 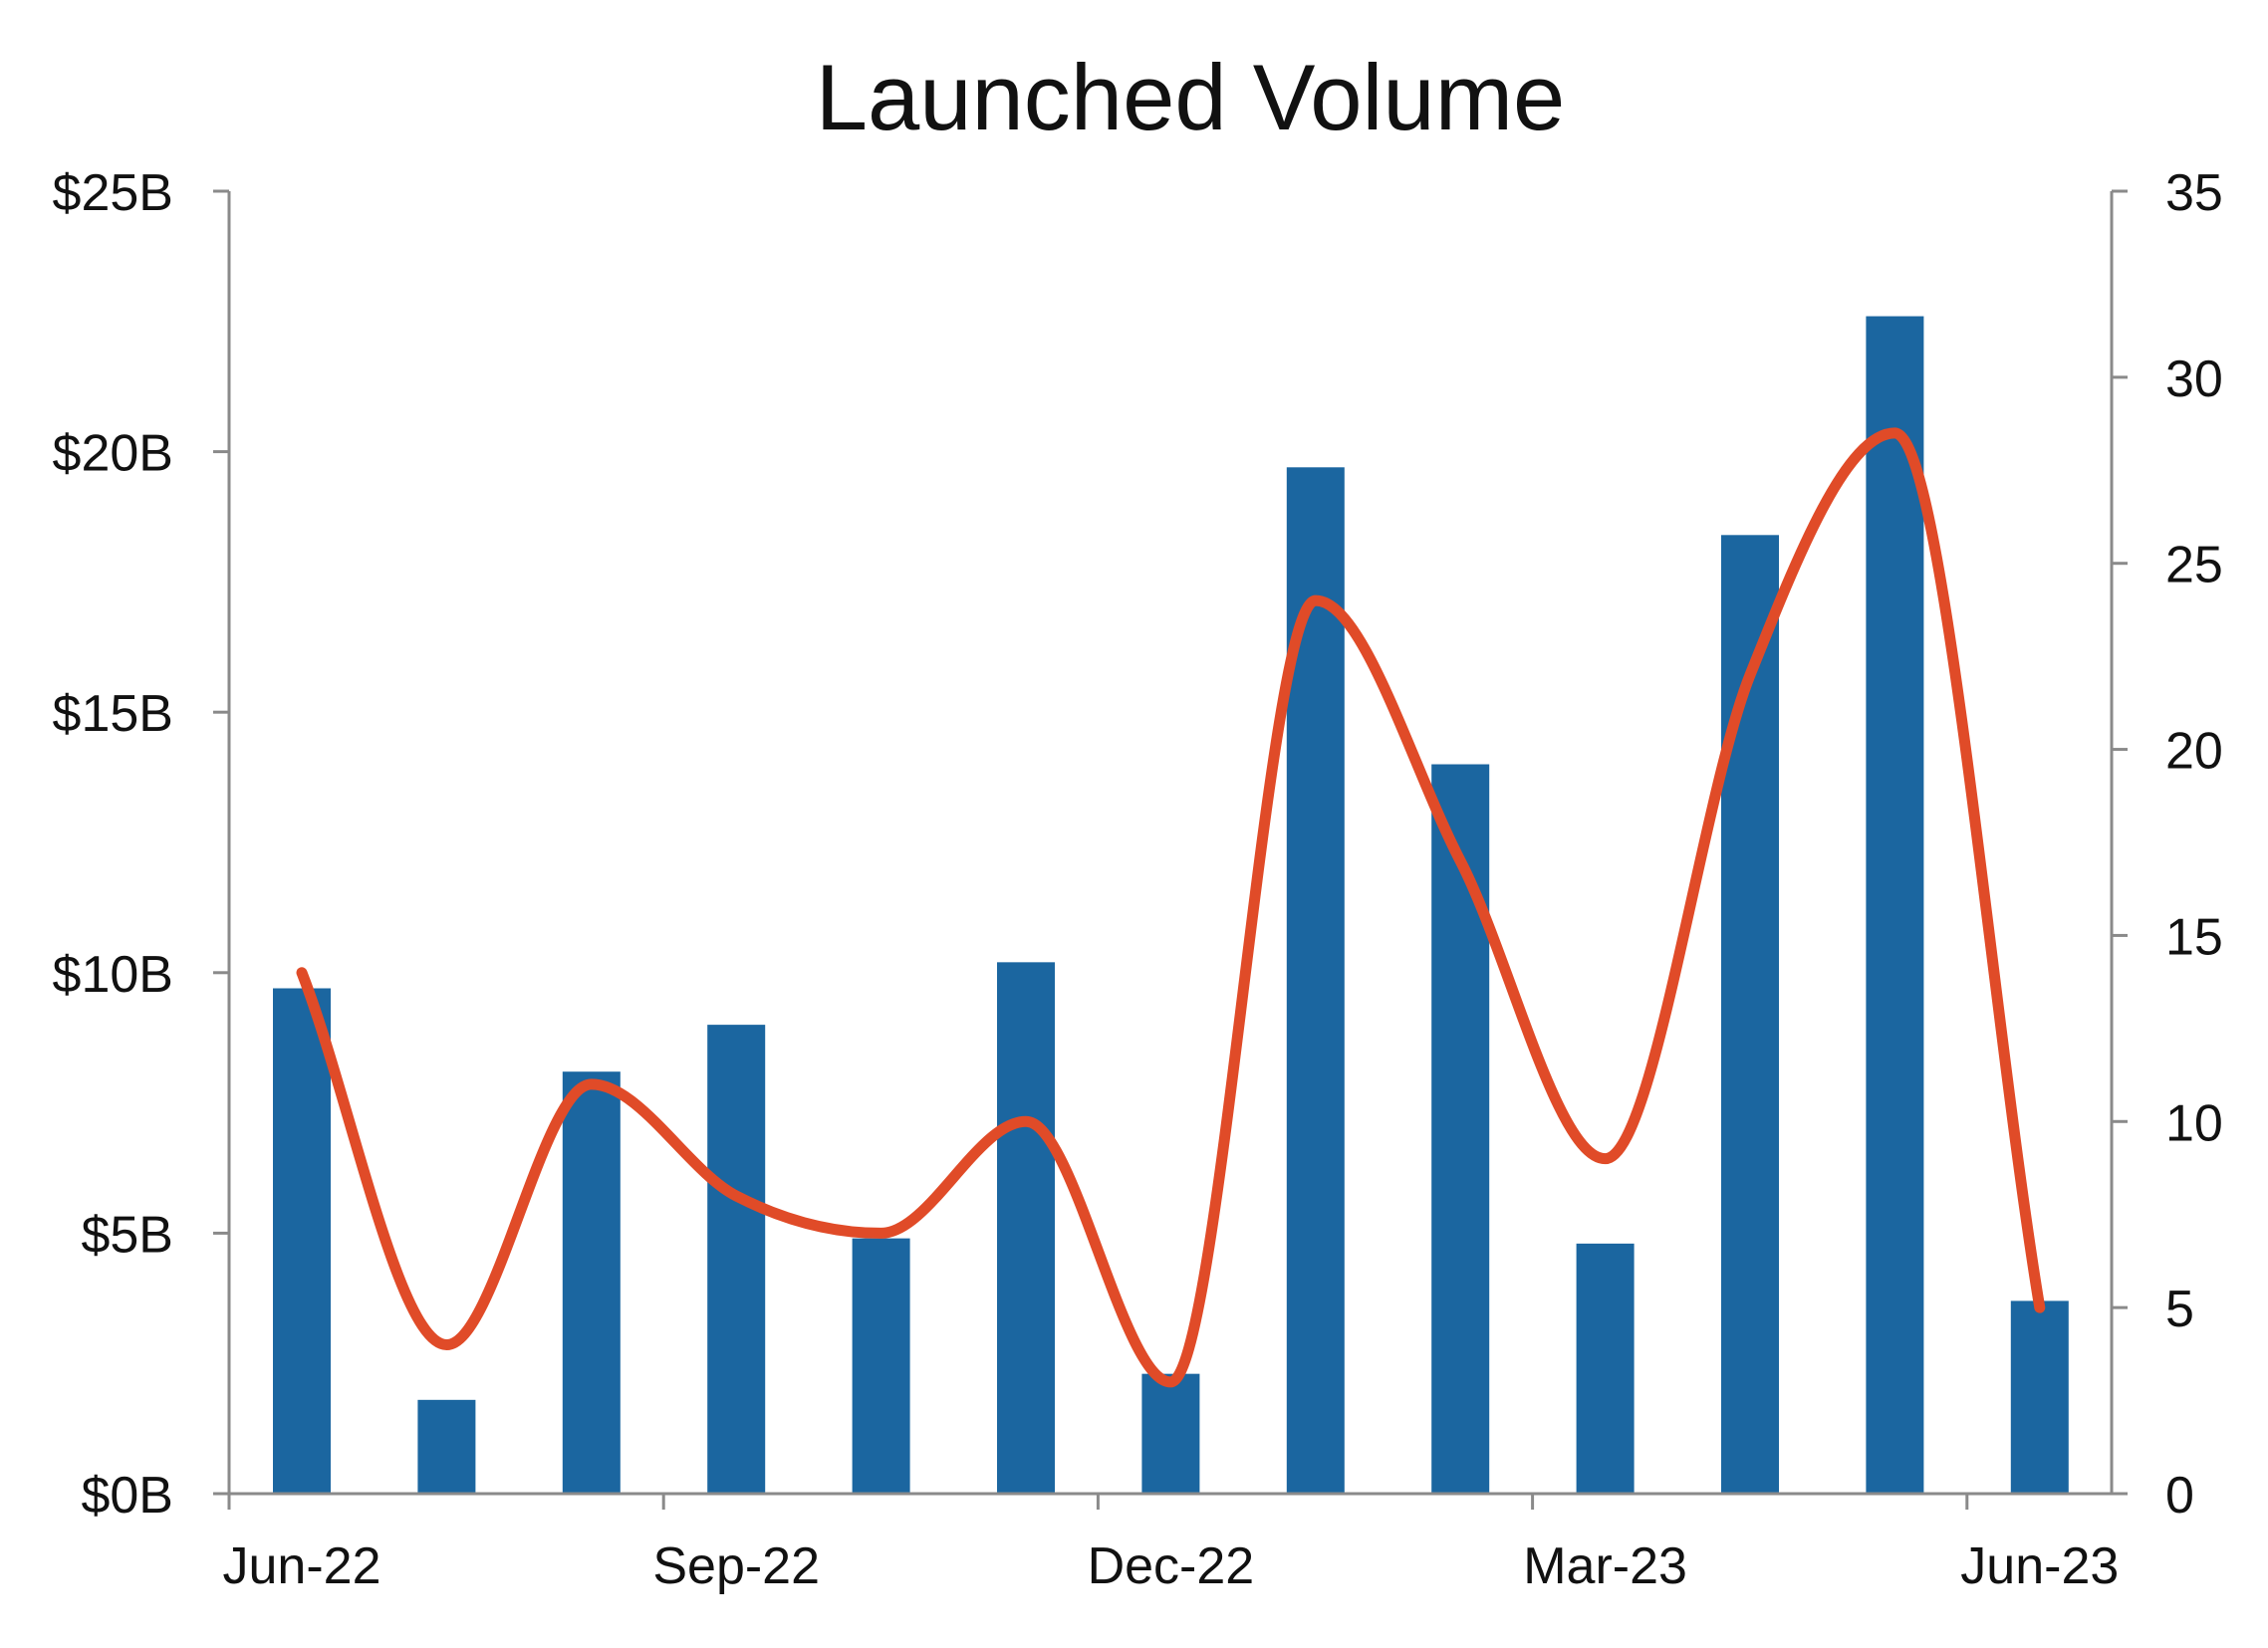 I want to click on y-right-tick-label: 0, so click(x=2179, y=1496).